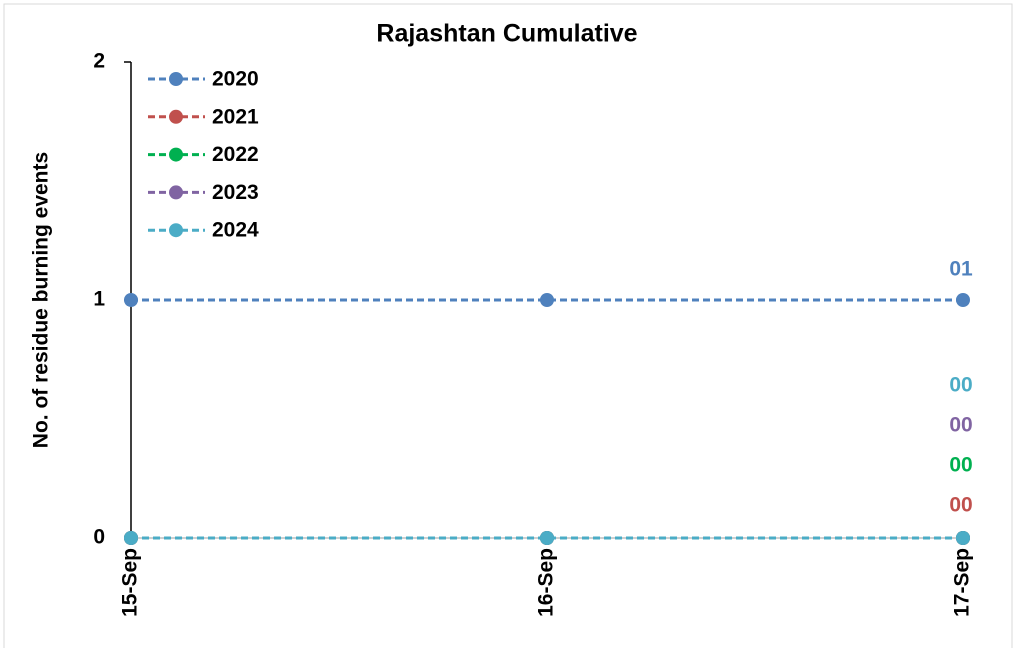 The height and width of the screenshot is (648, 1017). Describe the element at coordinates (99, 537) in the screenshot. I see `y-tick-label: 0` at that location.